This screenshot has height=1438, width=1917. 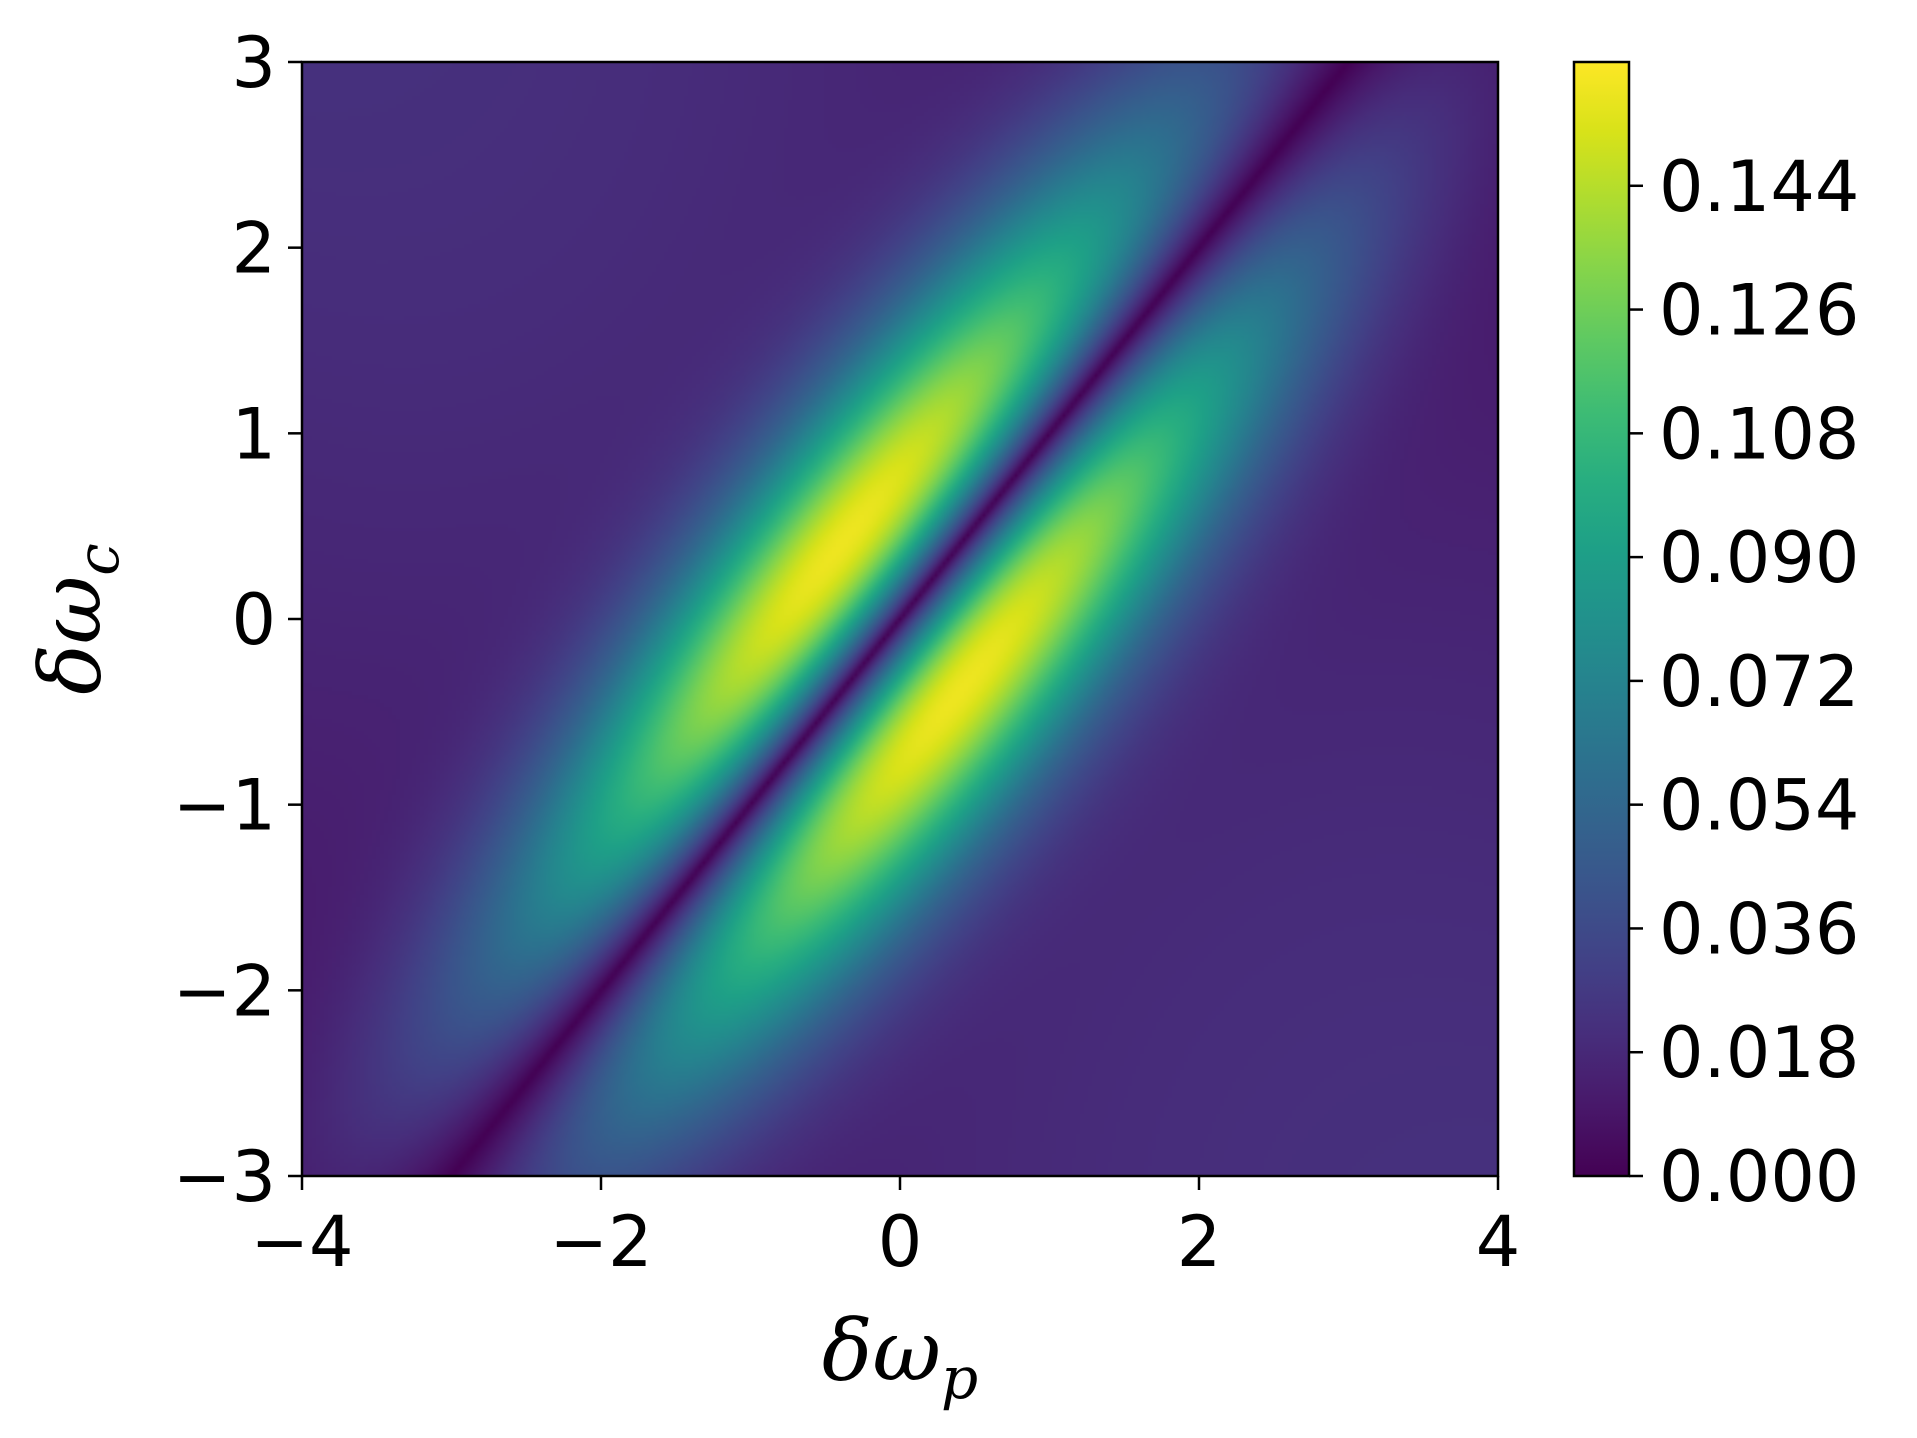 I want to click on x-tick-label: 0, so click(x=900, y=1242).